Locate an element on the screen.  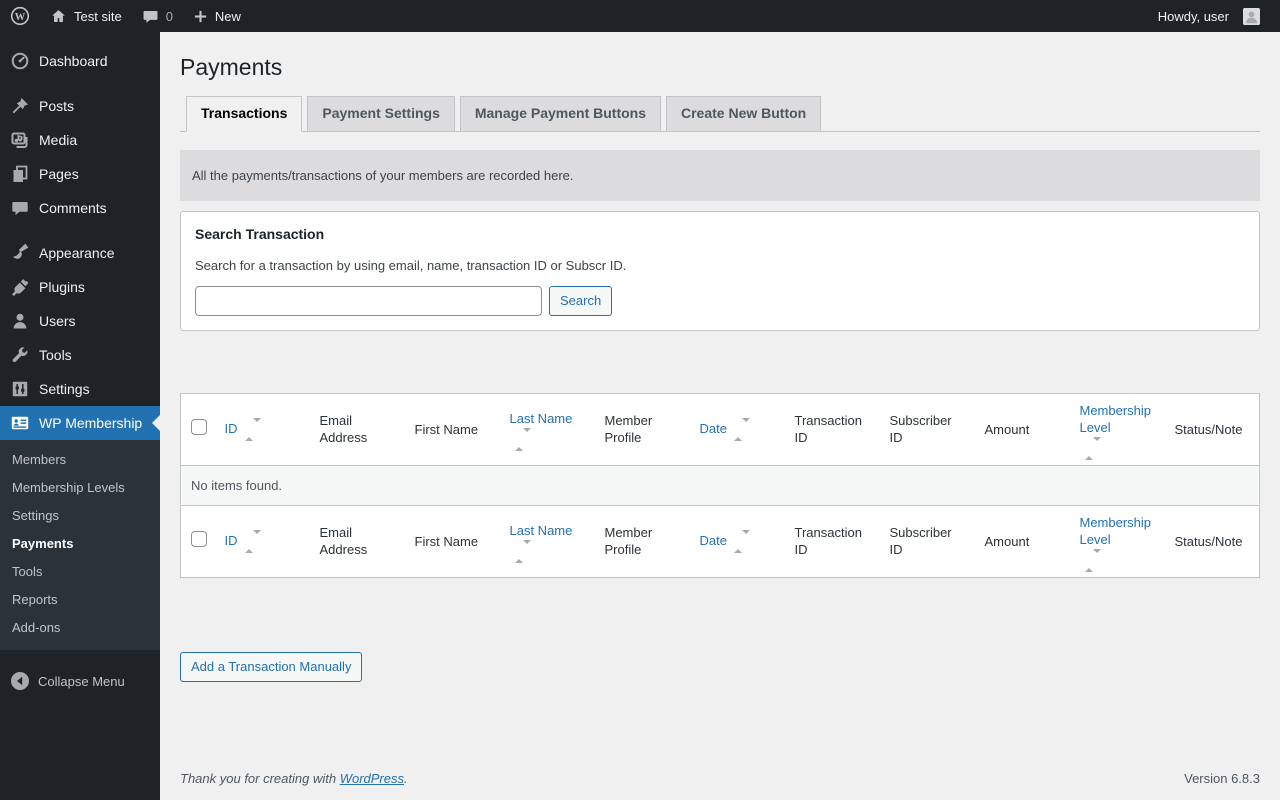
settings-sliders-icon is located at coordinates (20, 389).